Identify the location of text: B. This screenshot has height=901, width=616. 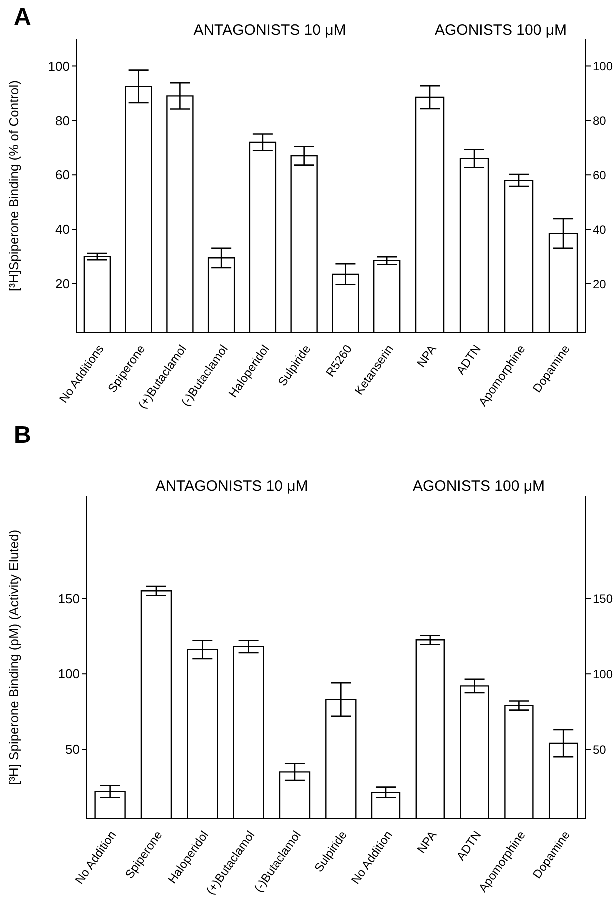
(23, 436).